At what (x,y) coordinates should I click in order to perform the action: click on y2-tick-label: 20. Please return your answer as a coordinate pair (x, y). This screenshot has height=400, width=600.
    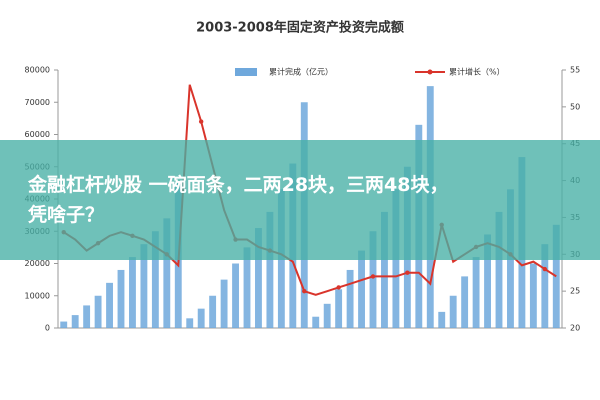
    Looking at the image, I should click on (575, 328).